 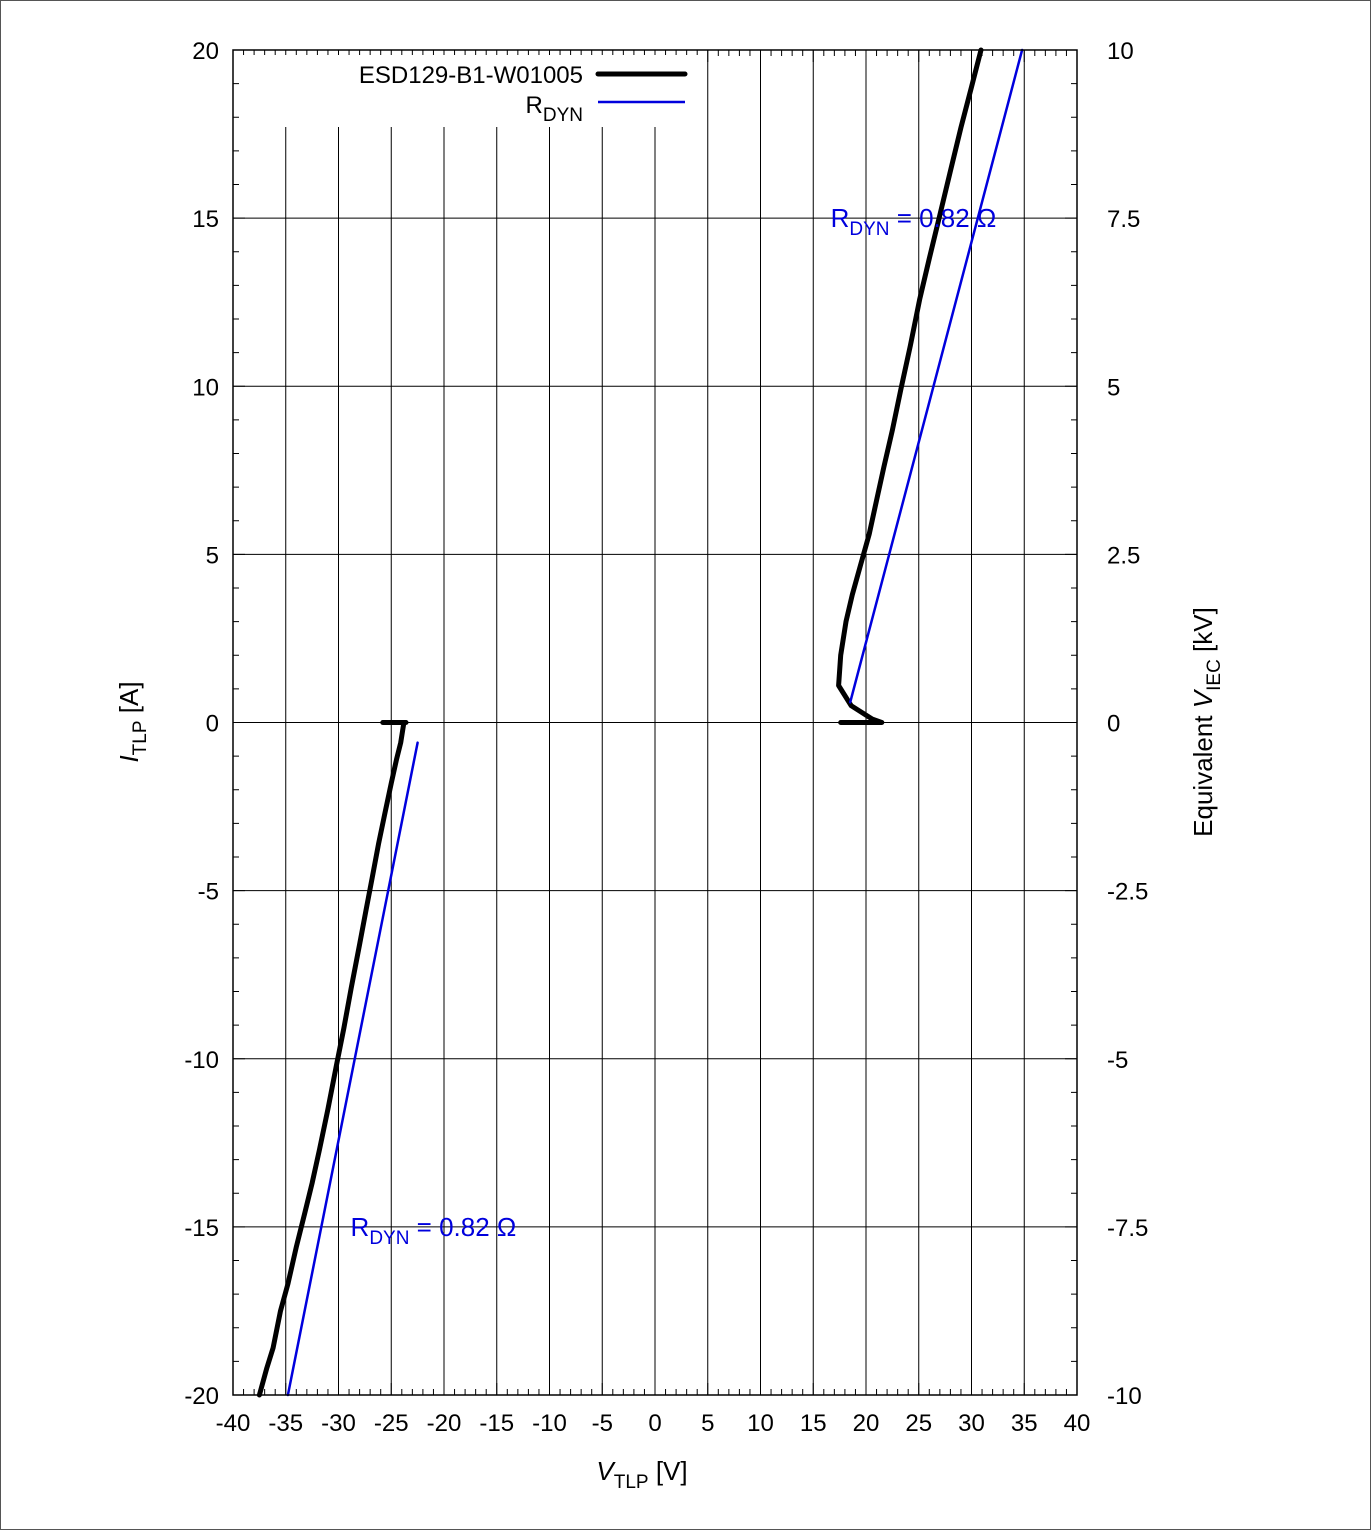 What do you see at coordinates (1024, 1423) in the screenshot?
I see `x-tick-label: 35` at bounding box center [1024, 1423].